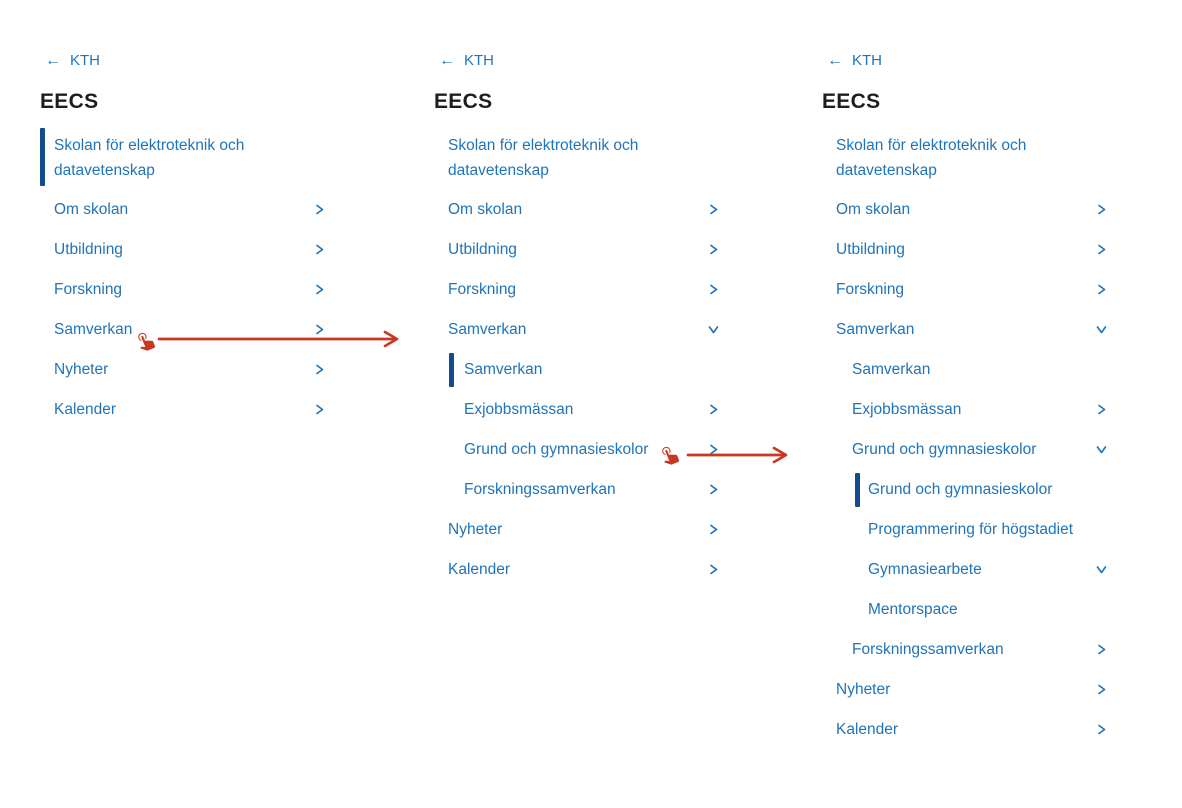  I want to click on subsubmenu-item-programmering: Programmering för högstadiet, so click(972, 530).